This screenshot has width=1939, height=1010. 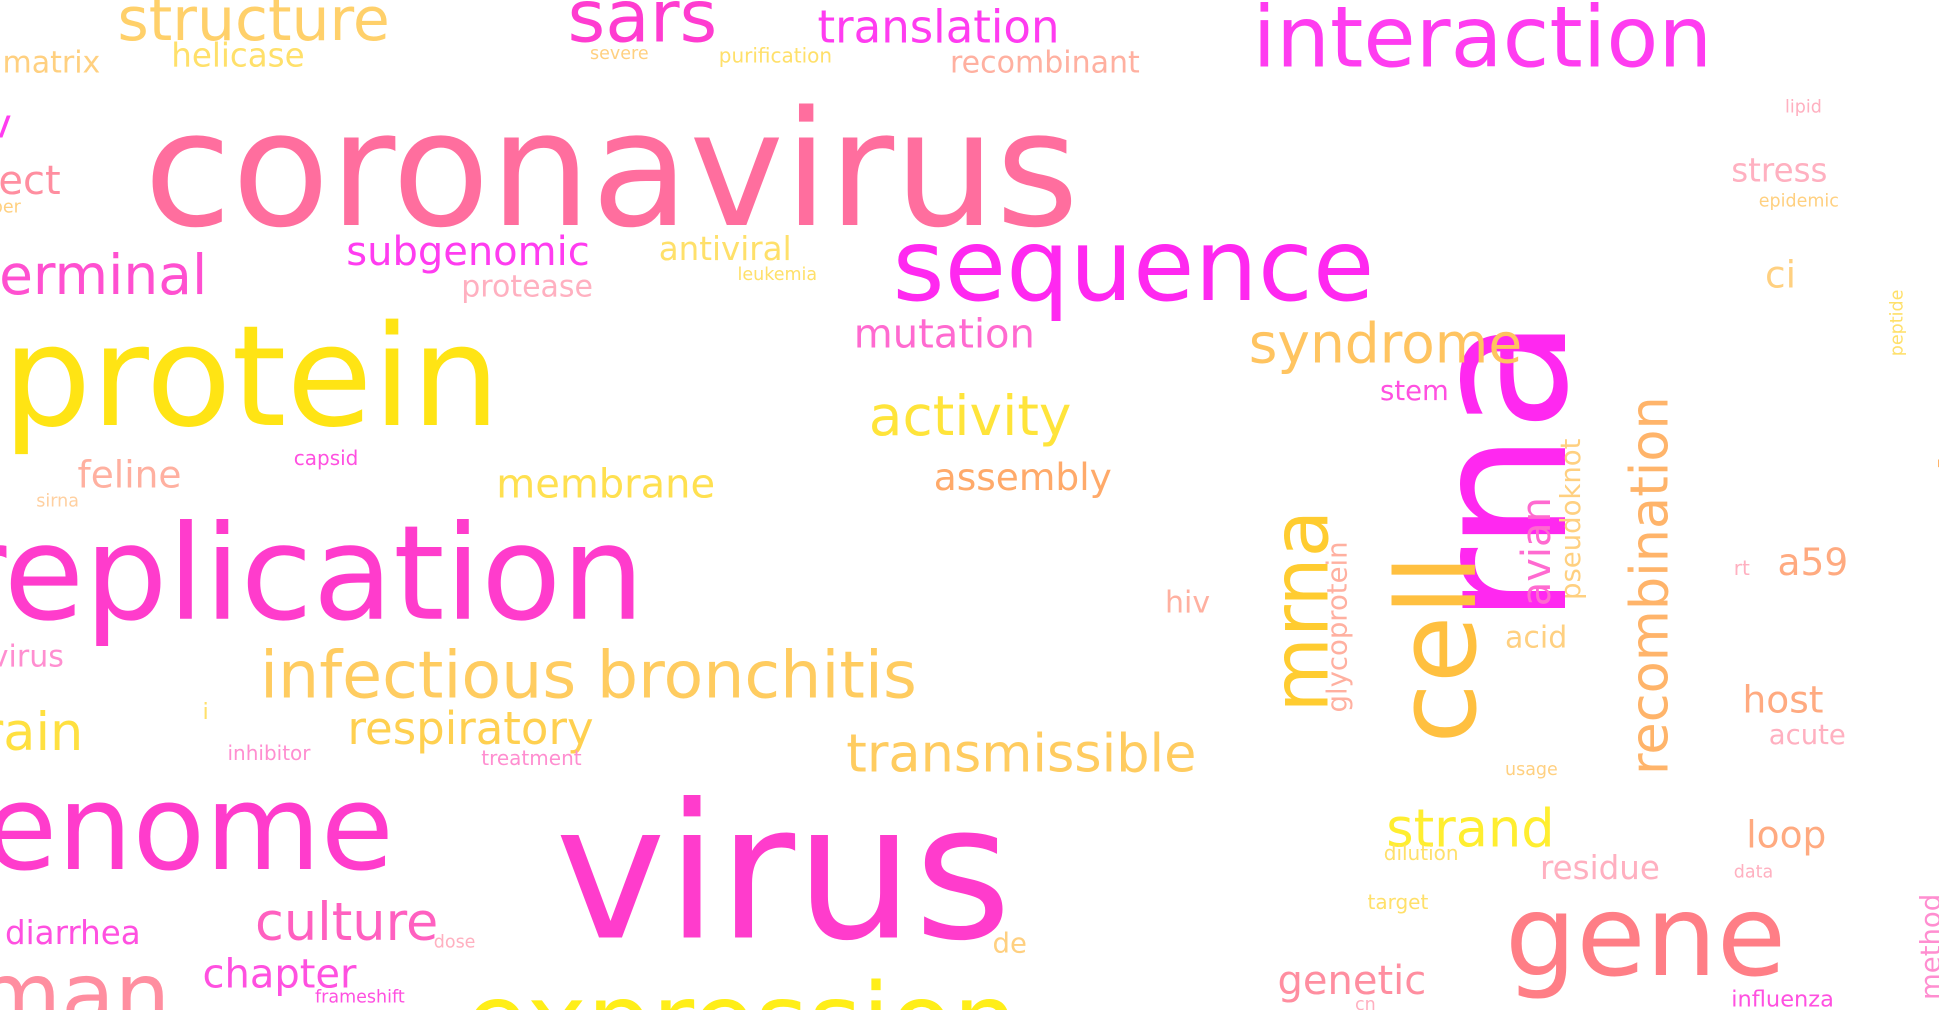 What do you see at coordinates (778, 275) in the screenshot?
I see `word-leukemia: leukemia` at bounding box center [778, 275].